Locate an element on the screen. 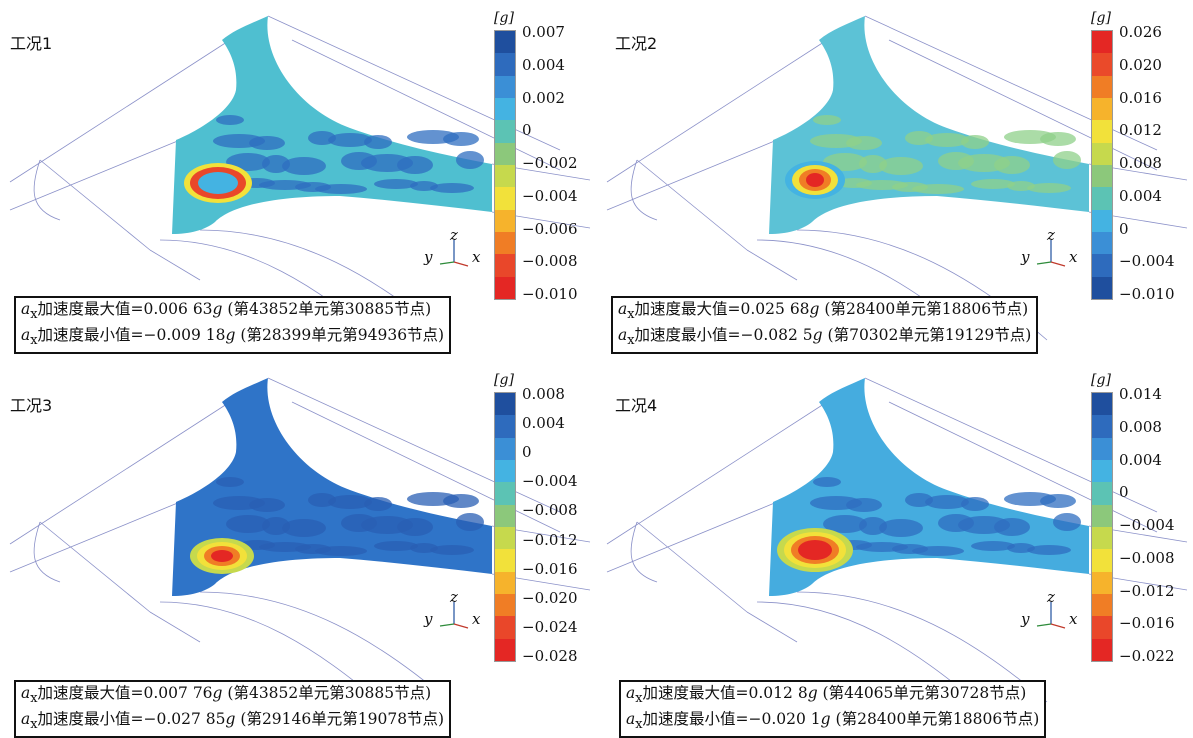 Image resolution: width=1193 pixels, height=738 pixels. panel-title: 工况3 is located at coordinates (31, 405).